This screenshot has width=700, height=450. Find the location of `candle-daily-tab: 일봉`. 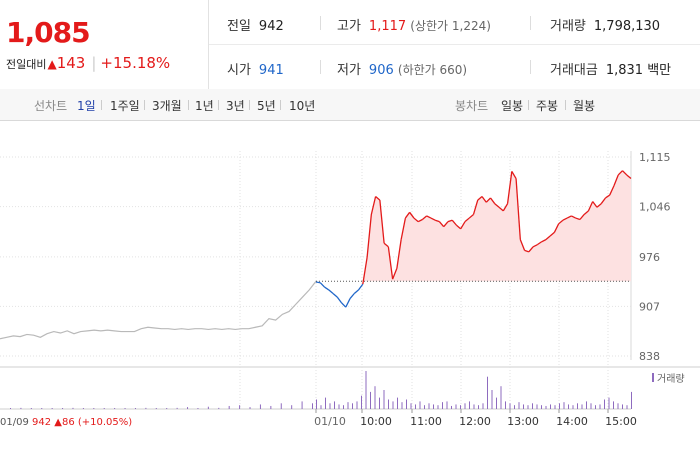

candle-daily-tab: 일봉 is located at coordinates (512, 106).